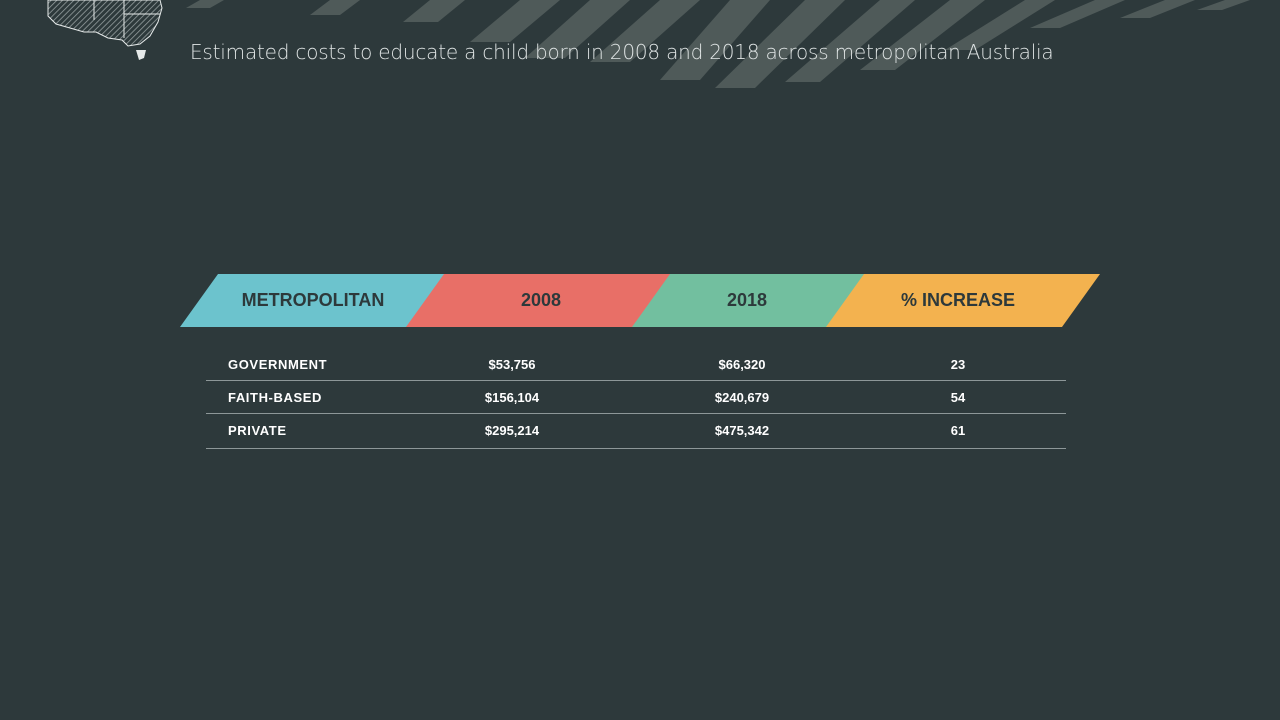 The image size is (1280, 720). What do you see at coordinates (105, 30) in the screenshot?
I see `australia-map-icon` at bounding box center [105, 30].